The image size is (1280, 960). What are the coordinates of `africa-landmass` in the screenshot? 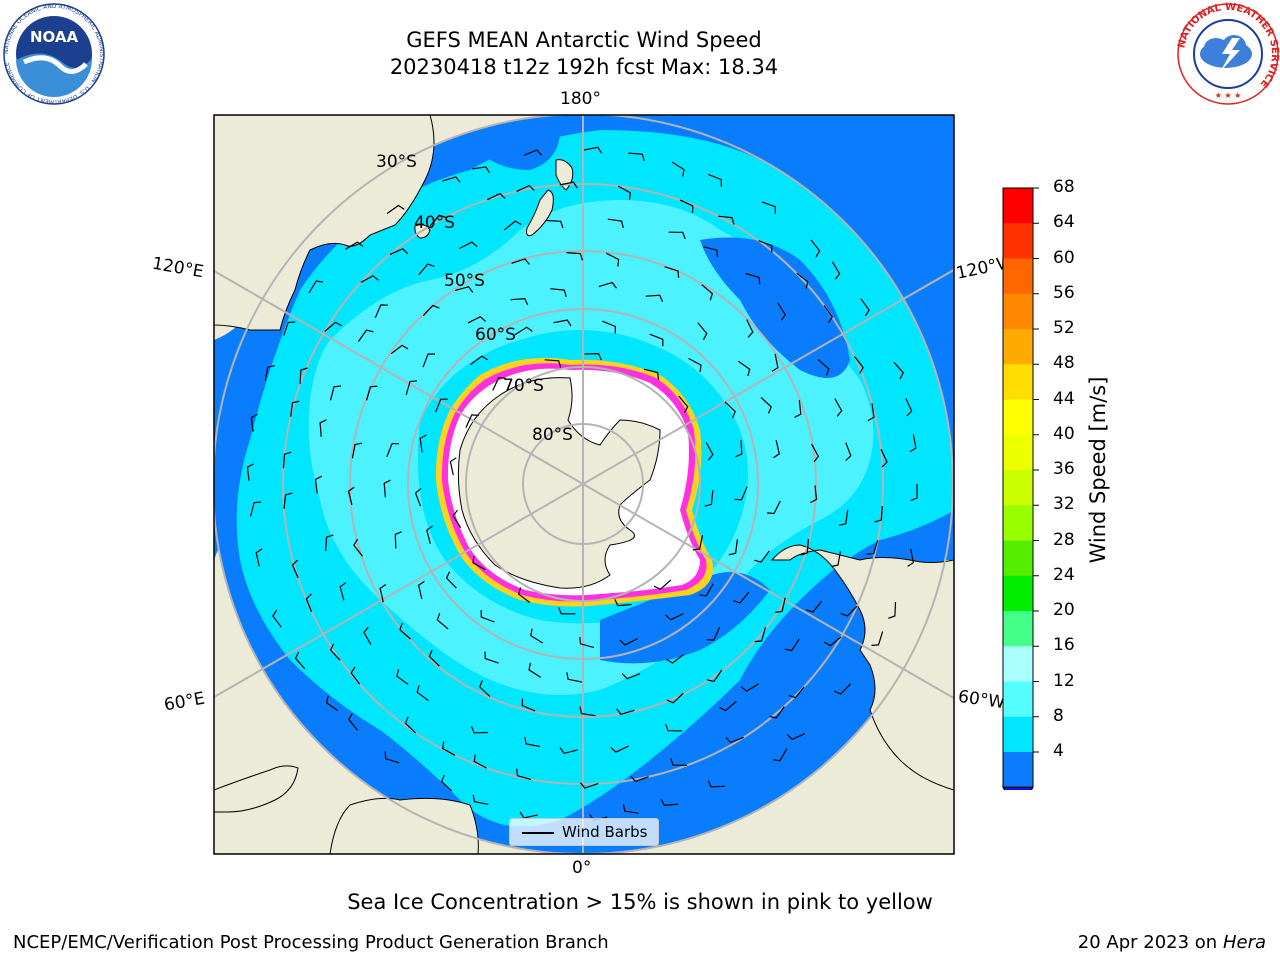 It's located at (404, 825).